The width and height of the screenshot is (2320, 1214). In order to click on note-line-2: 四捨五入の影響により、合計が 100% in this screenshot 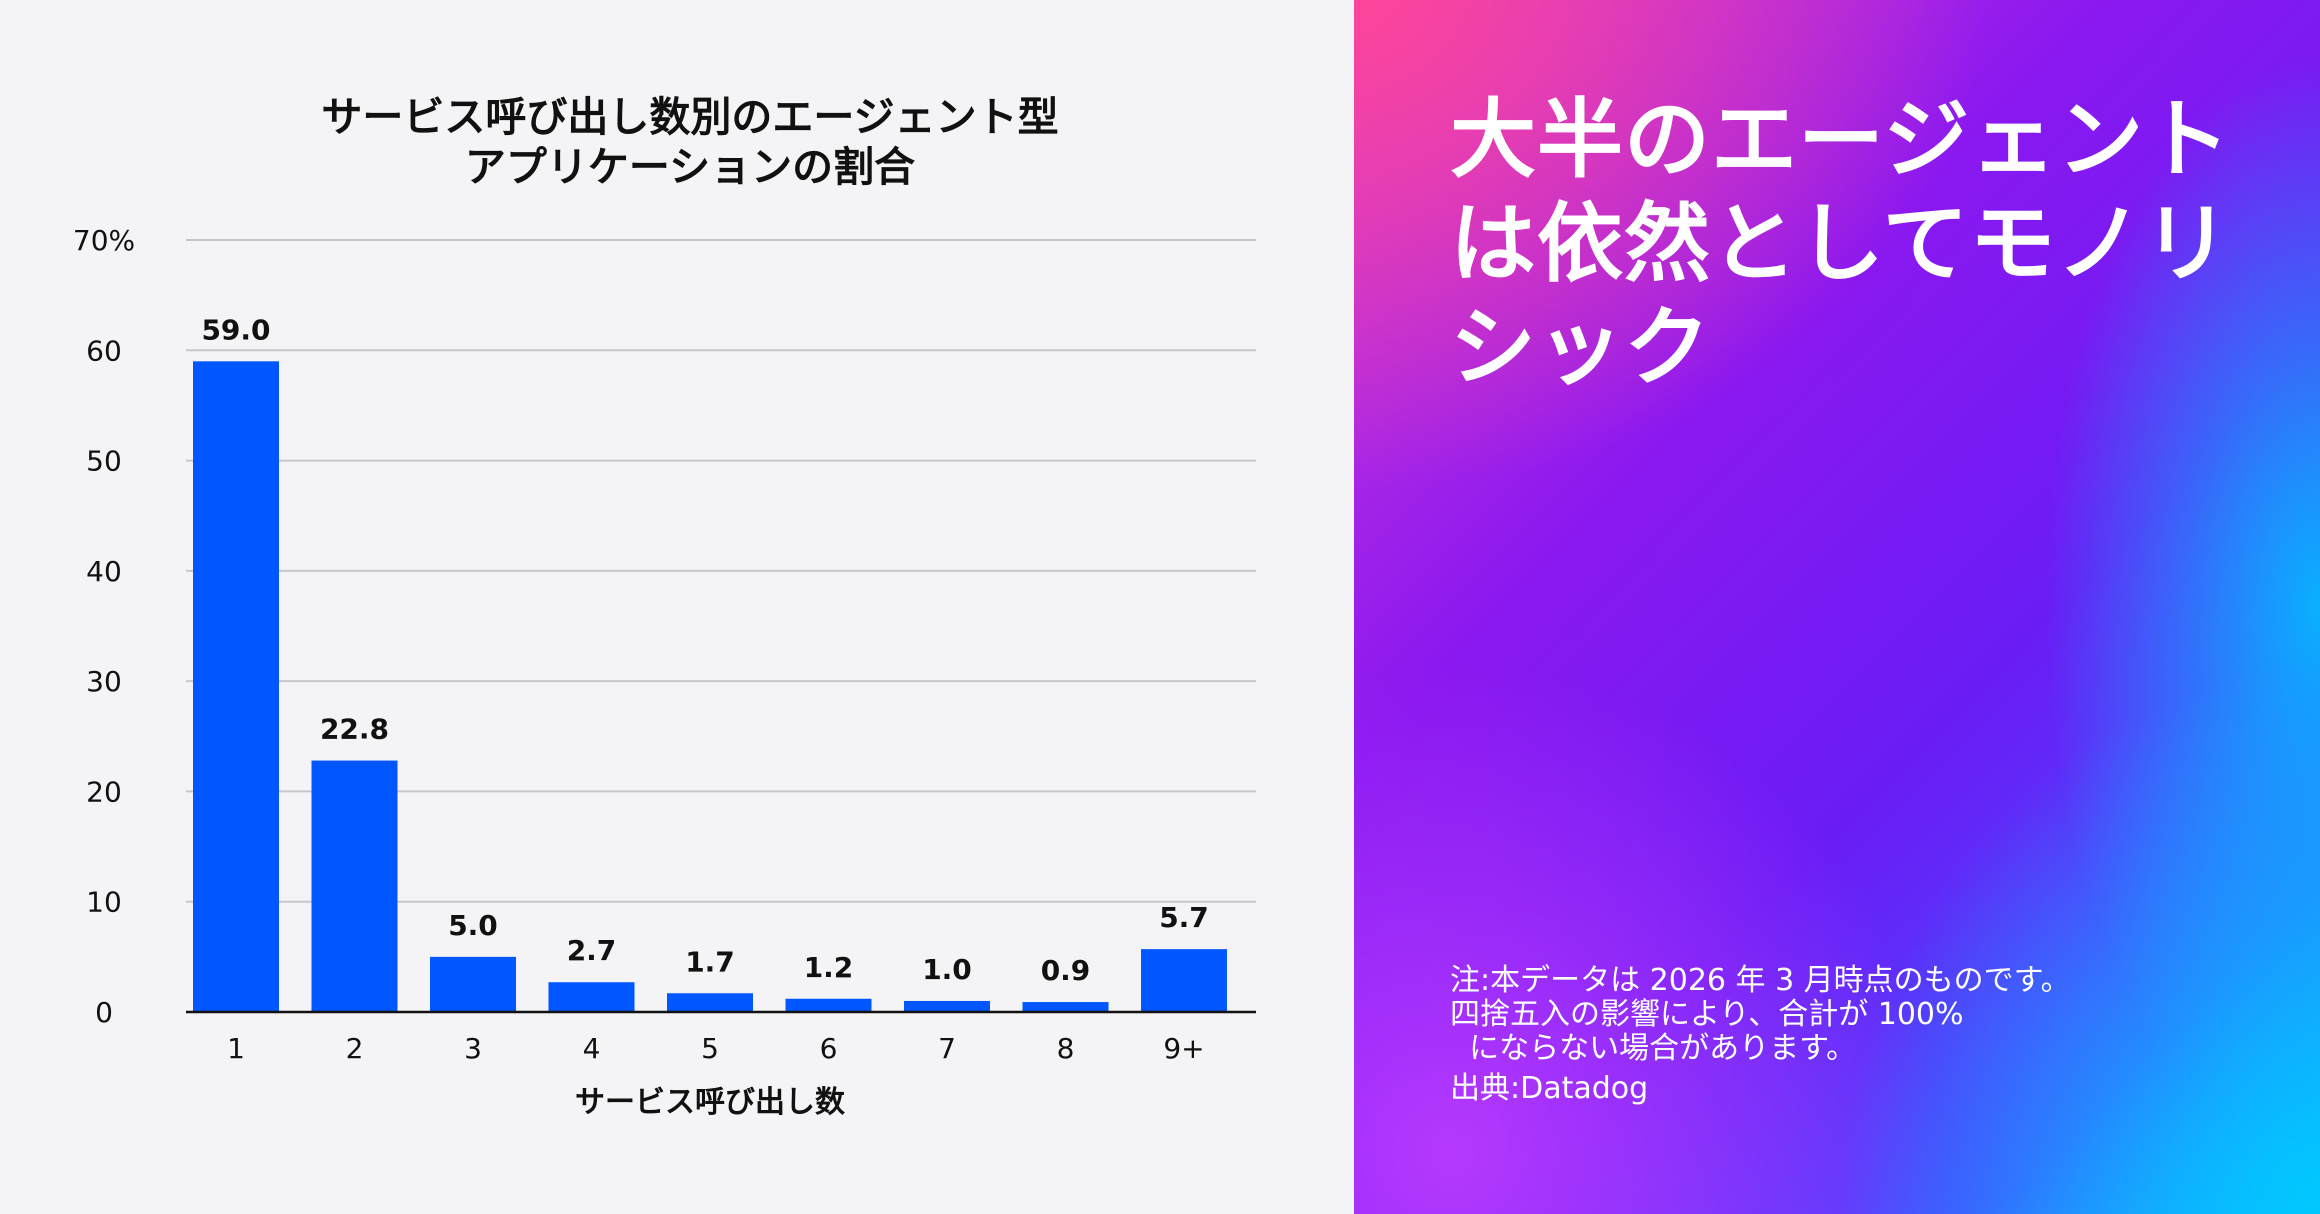, I will do `click(1707, 1014)`.